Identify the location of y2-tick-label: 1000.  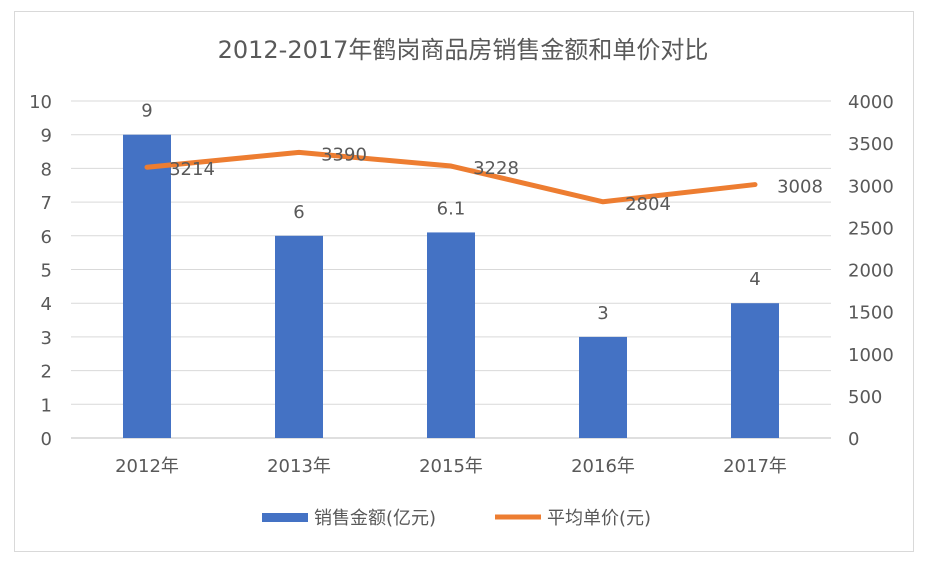
(871, 355).